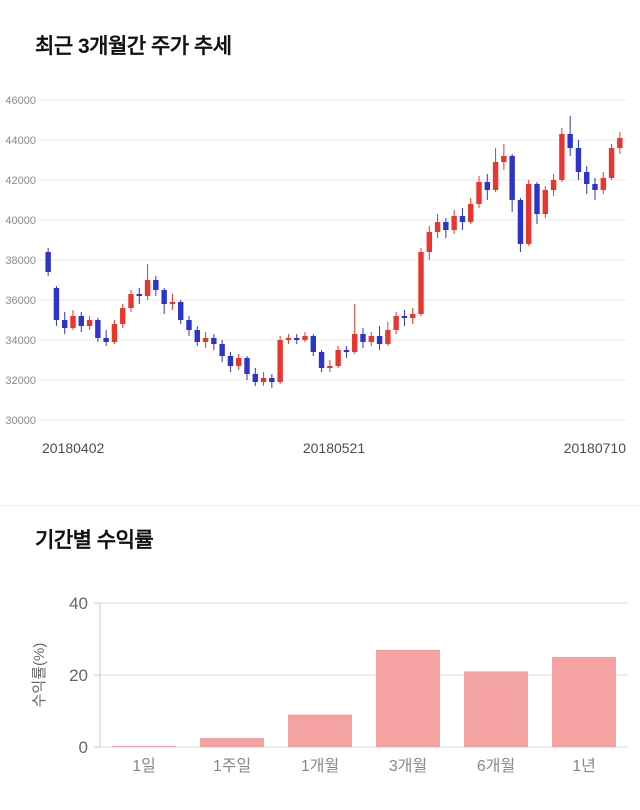 The height and width of the screenshot is (810, 640). Describe the element at coordinates (20, 261) in the screenshot. I see `price-y-tick-label: 38000` at that location.